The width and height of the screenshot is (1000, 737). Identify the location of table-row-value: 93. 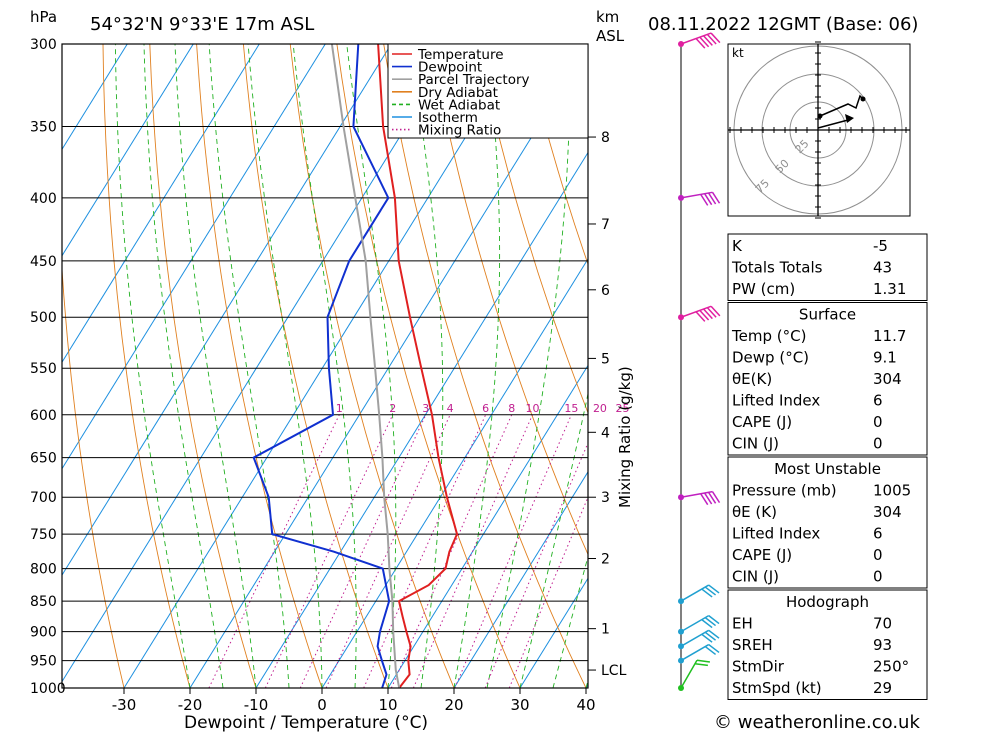
(882, 645).